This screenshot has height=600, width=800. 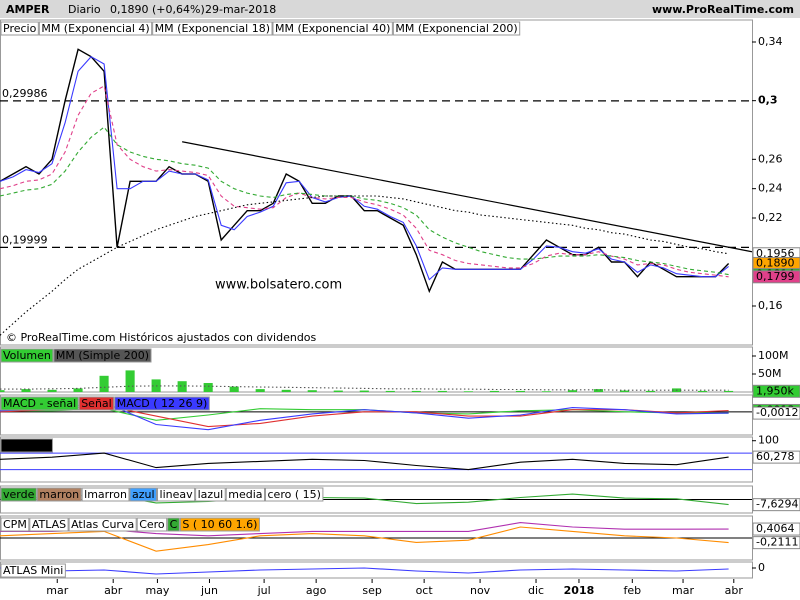 I want to click on x-tick-label: may, so click(x=157, y=590).